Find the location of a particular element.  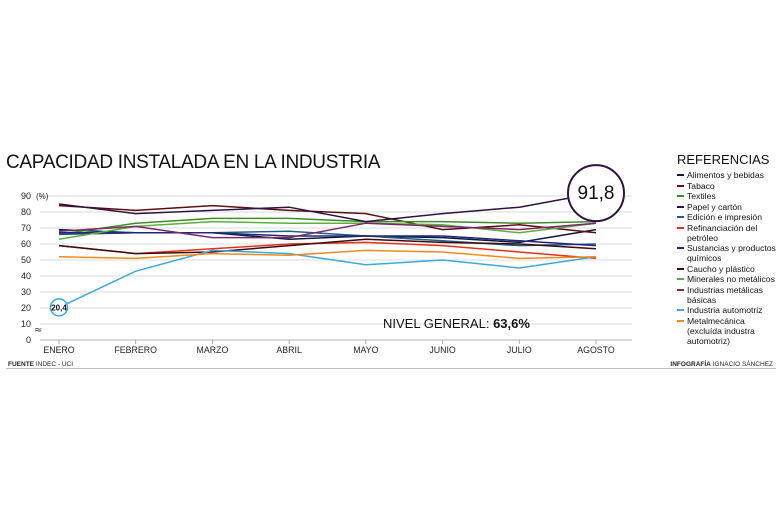

max-highlight-circle is located at coordinates (596, 193).